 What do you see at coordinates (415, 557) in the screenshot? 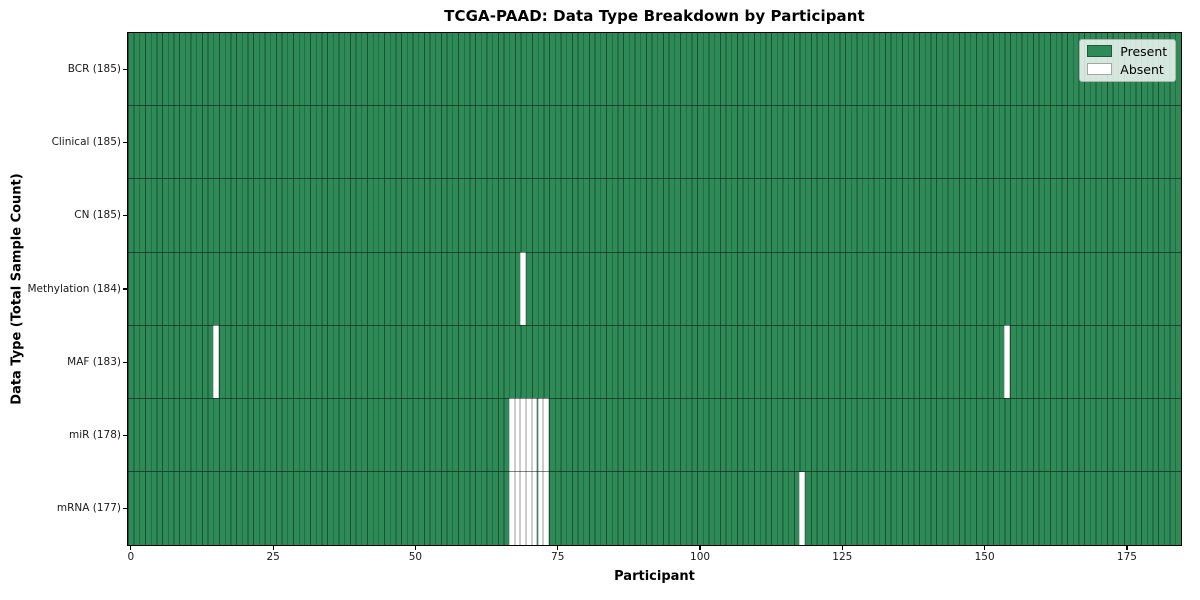
I see `x-tick-label: 50` at bounding box center [415, 557].